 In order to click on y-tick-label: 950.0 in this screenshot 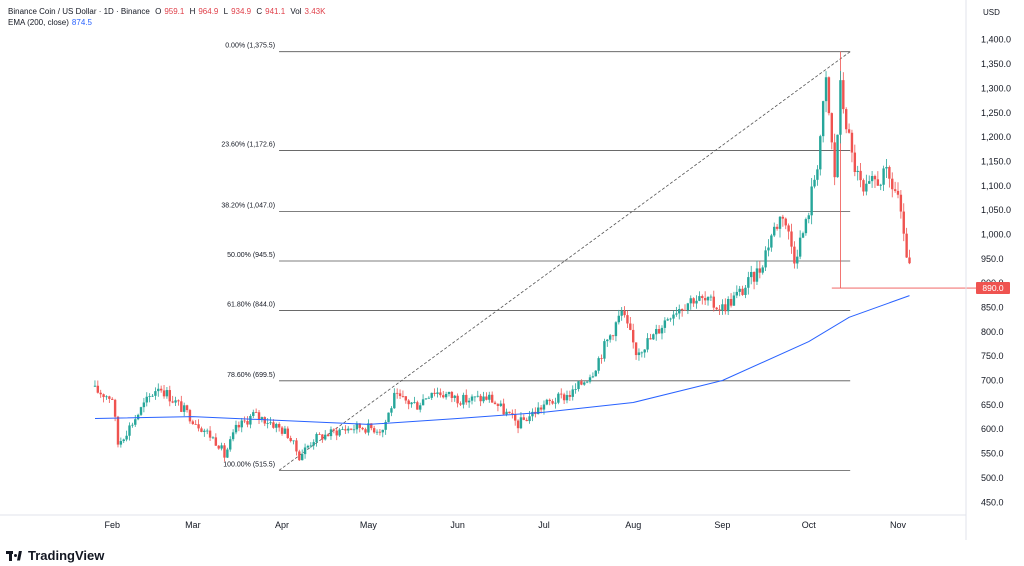, I will do `click(992, 259)`.